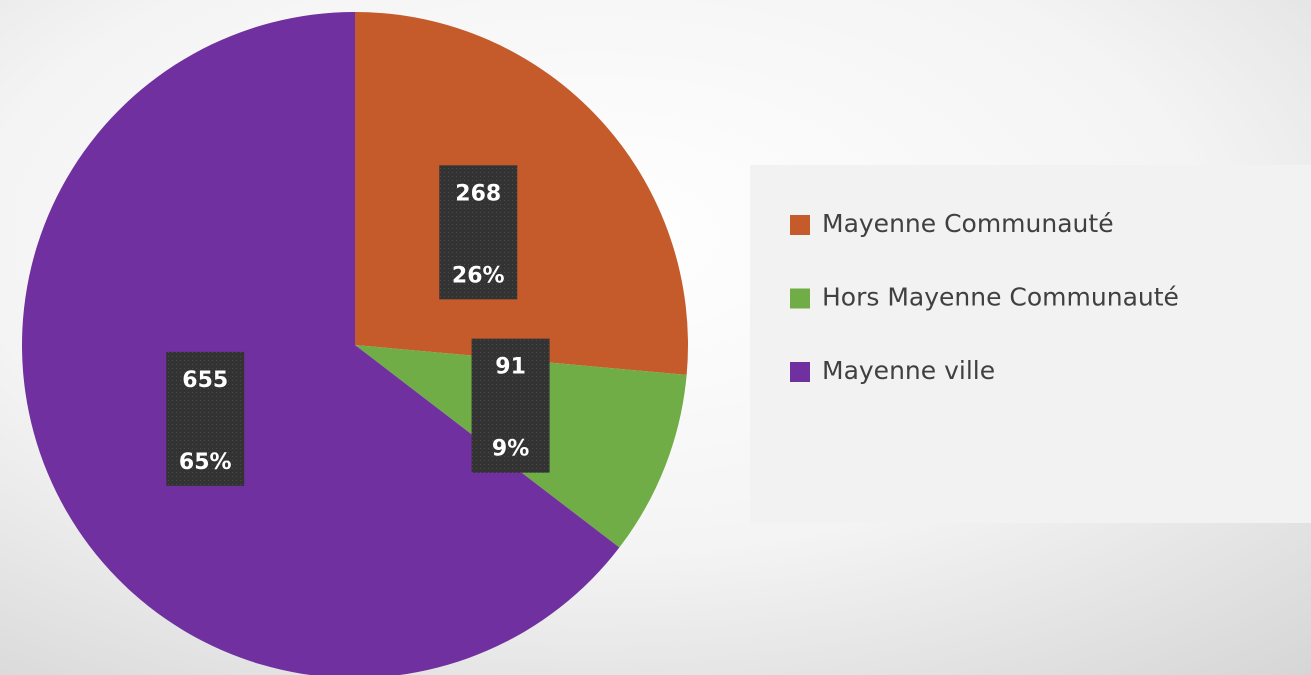 The width and height of the screenshot is (1311, 675). What do you see at coordinates (205, 462) in the screenshot?
I see `data-label-percent: 65%` at bounding box center [205, 462].